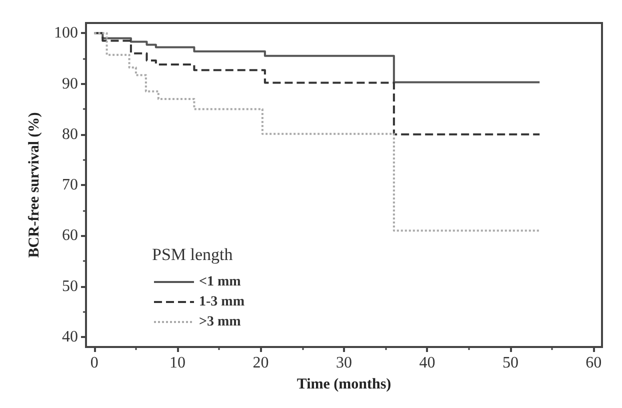 Image resolution: width=622 pixels, height=408 pixels. What do you see at coordinates (220, 322) in the screenshot?
I see `legend-label: >3 mm` at bounding box center [220, 322].